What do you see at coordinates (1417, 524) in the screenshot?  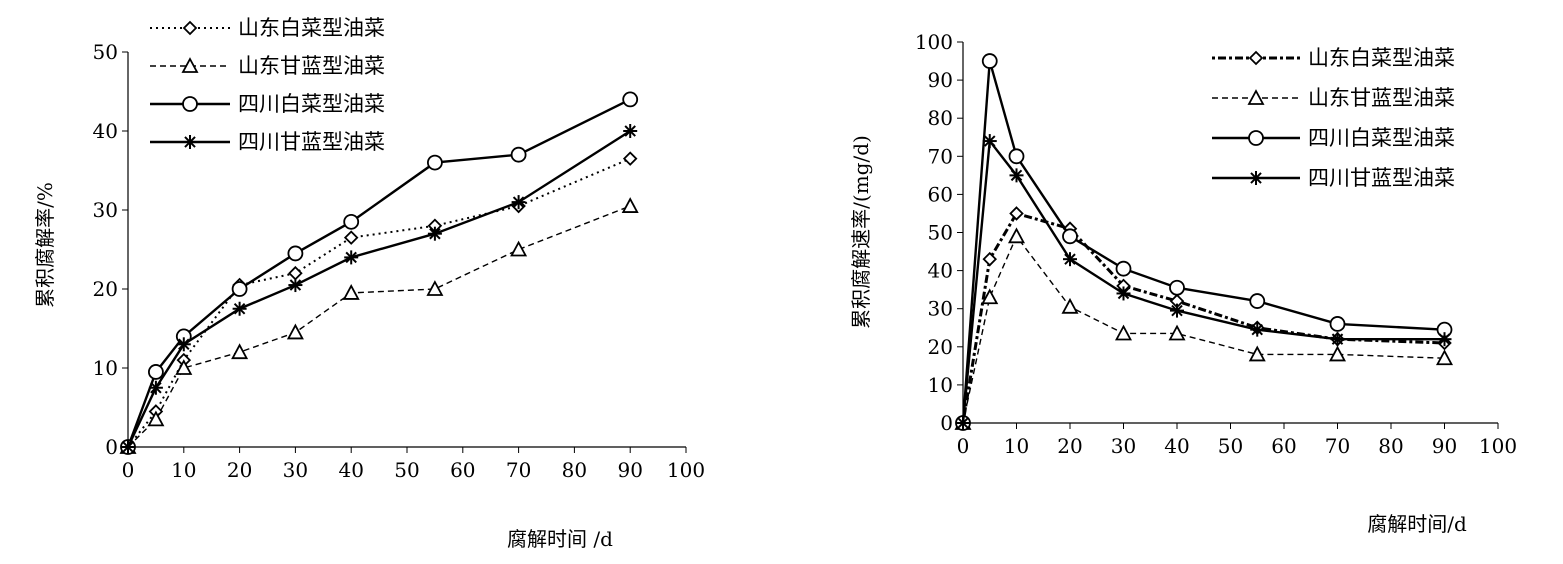 I see `right-x-axis-label: 腐解时间/d` at bounding box center [1417, 524].